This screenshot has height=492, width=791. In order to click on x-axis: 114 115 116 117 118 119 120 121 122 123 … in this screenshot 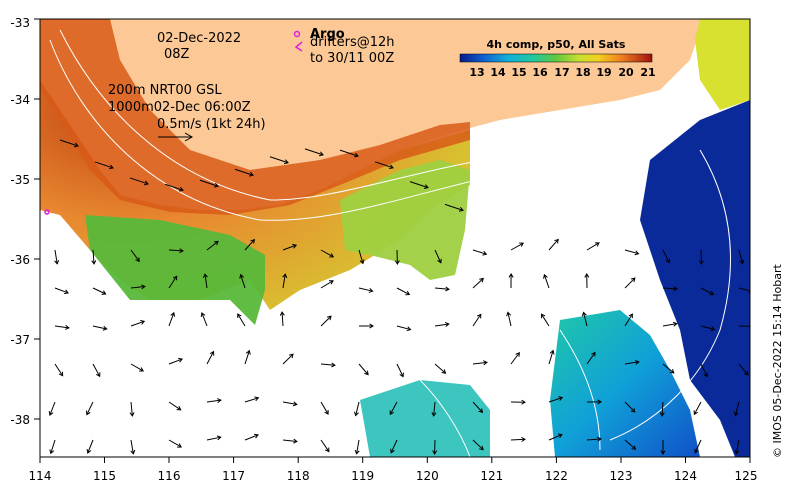, I will do `click(393, 470)`.